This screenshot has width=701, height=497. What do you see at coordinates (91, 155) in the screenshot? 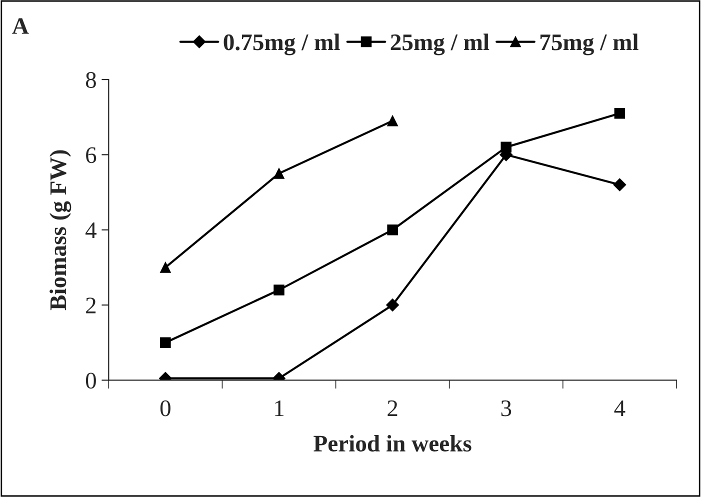
I see `y-tick-label: 6` at bounding box center [91, 155].